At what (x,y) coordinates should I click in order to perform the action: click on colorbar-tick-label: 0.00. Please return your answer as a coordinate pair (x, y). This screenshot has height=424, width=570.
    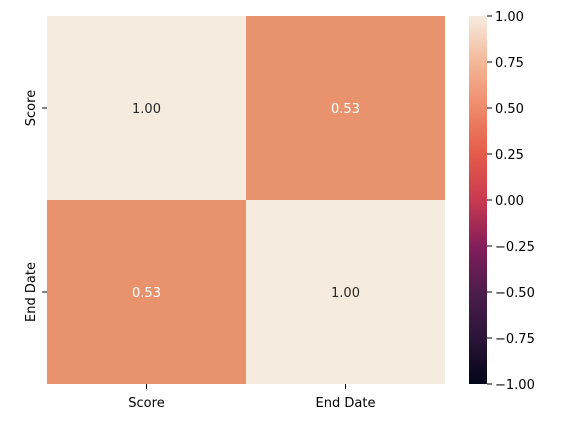
    Looking at the image, I should click on (509, 201).